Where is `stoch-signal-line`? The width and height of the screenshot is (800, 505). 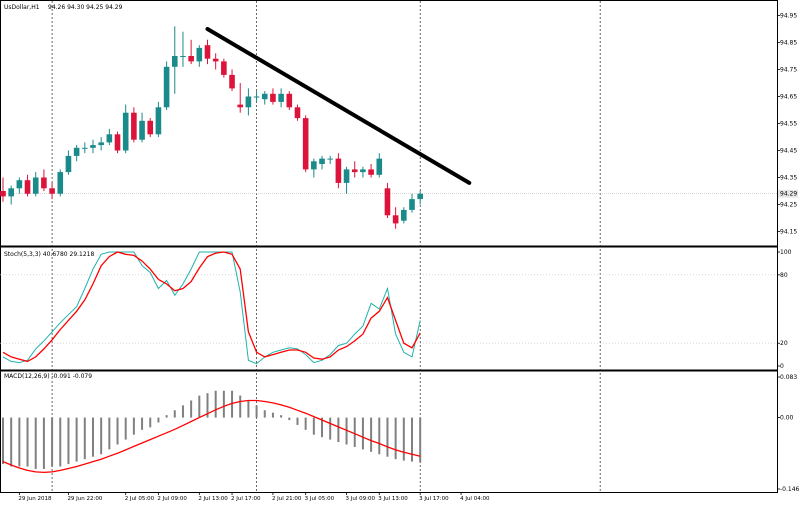
stoch-signal-line is located at coordinates (211, 307).